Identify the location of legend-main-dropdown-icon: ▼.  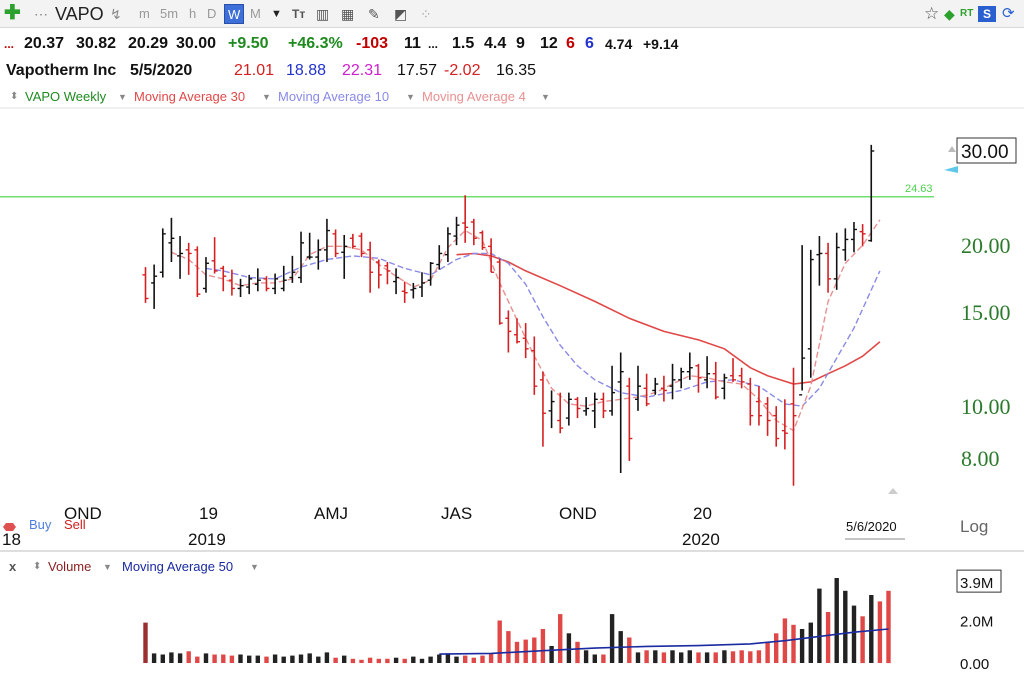
(122, 97).